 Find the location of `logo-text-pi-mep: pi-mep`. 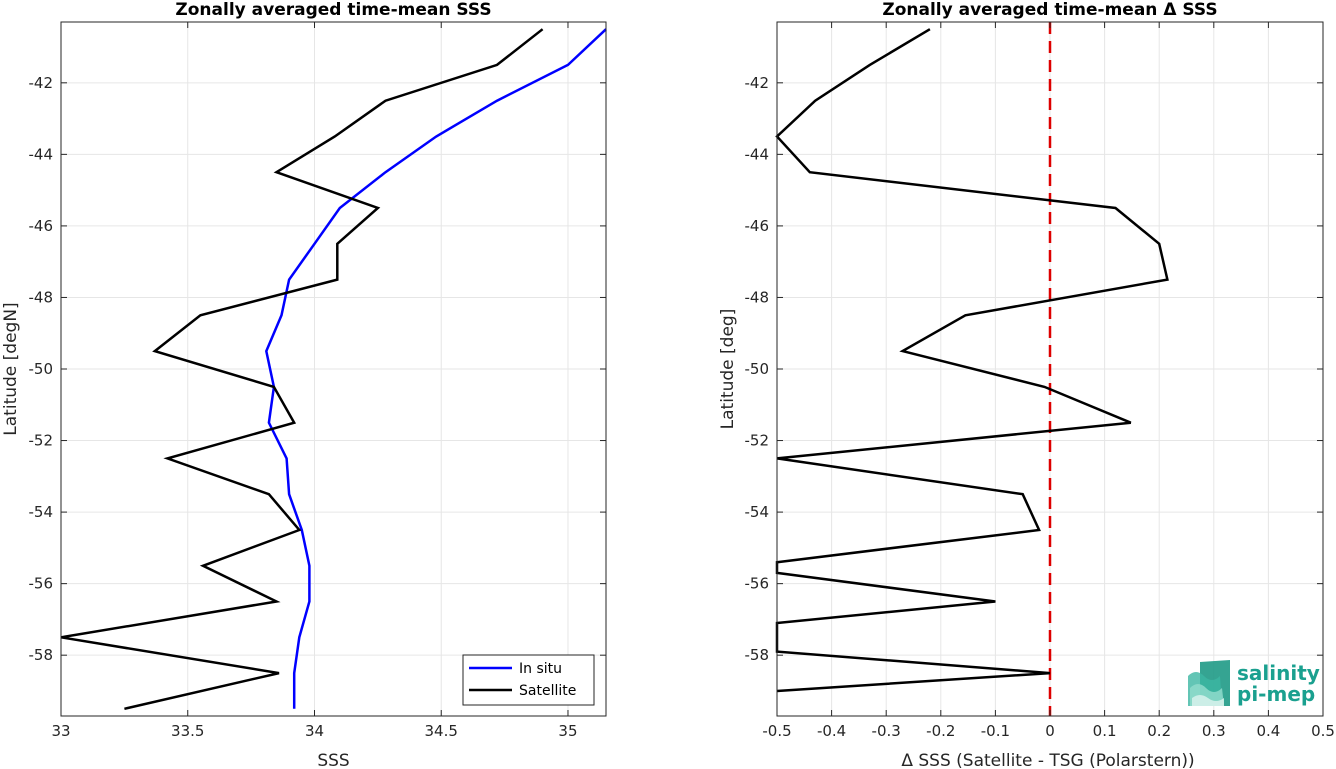

logo-text-pi-mep: pi-mep is located at coordinates (1276, 694).